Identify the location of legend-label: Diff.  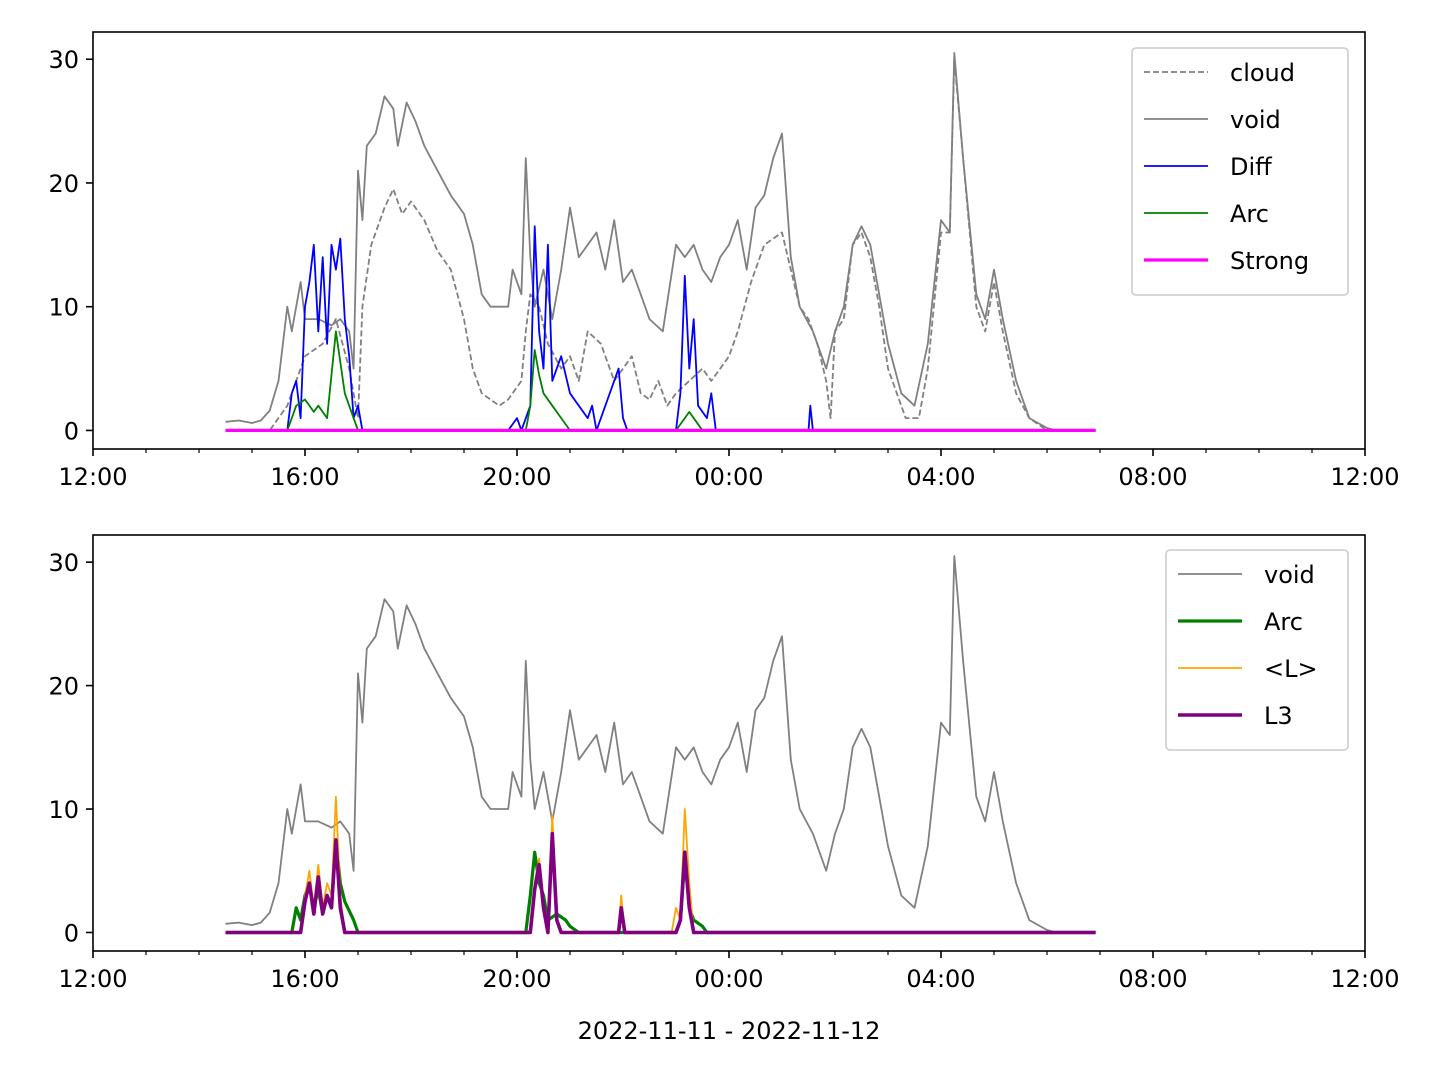
(1251, 167).